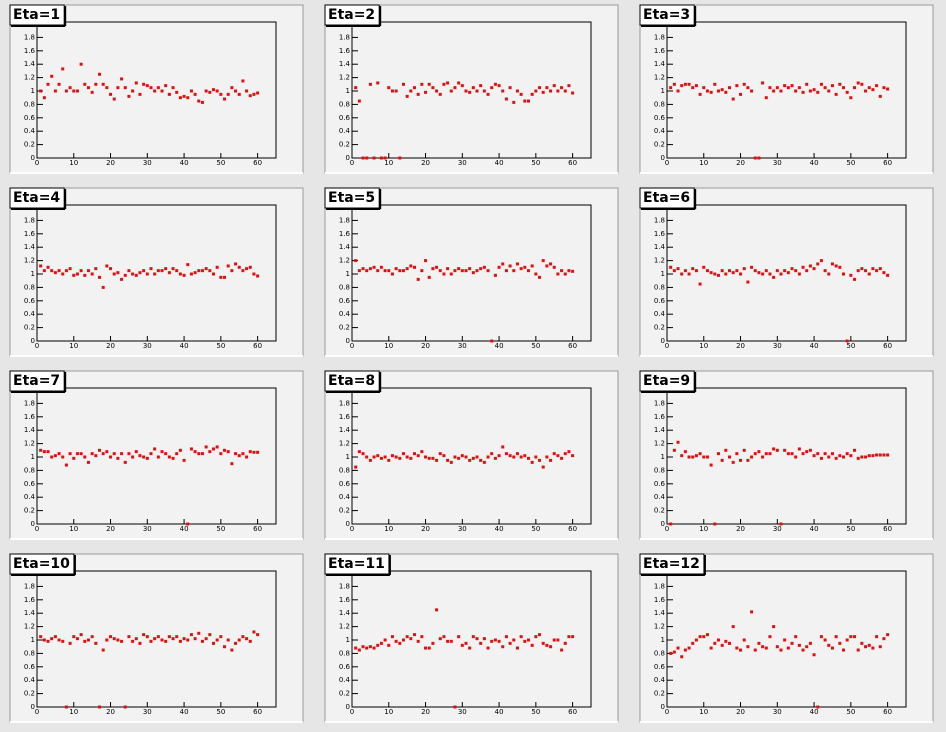 This screenshot has width=946, height=732. Describe the element at coordinates (659, 220) in the screenshot. I see `y-tick-label: 1.8` at that location.